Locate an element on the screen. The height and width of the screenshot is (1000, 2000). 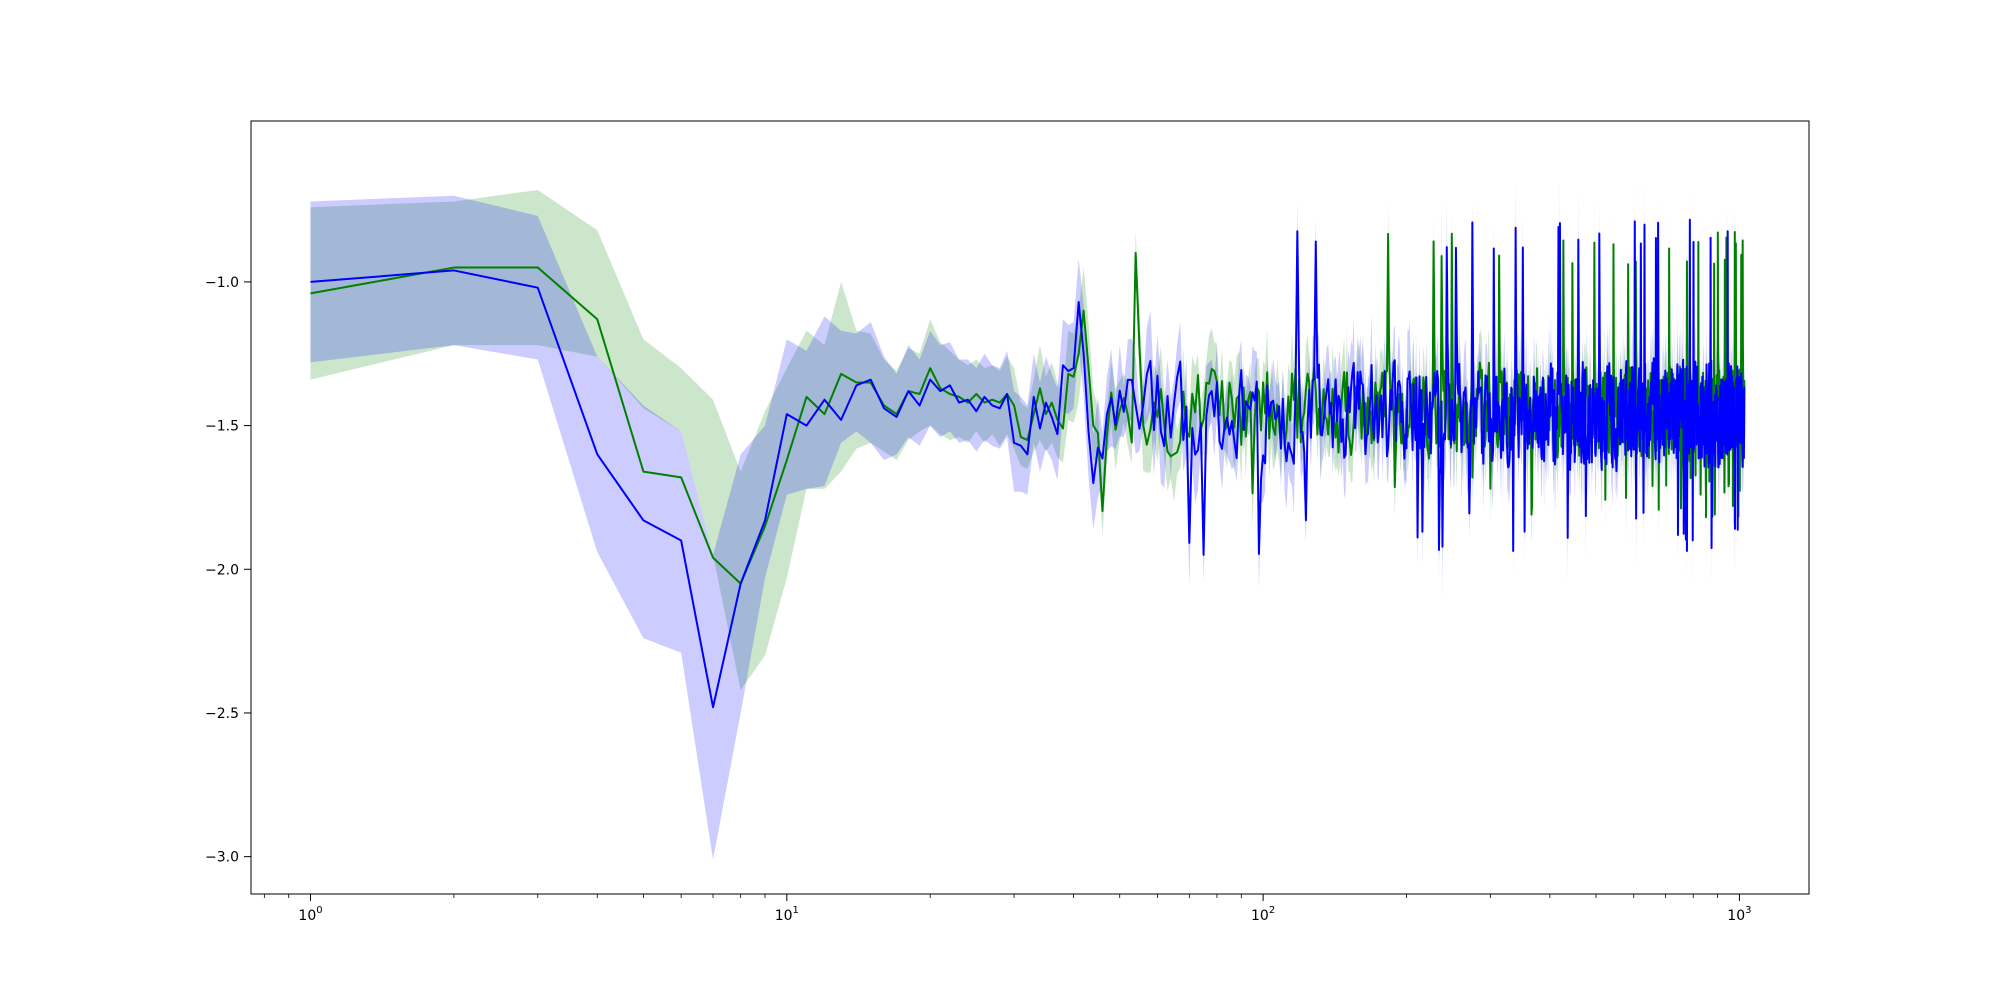
y-tick-label-4: −2.5 is located at coordinates (222, 714).